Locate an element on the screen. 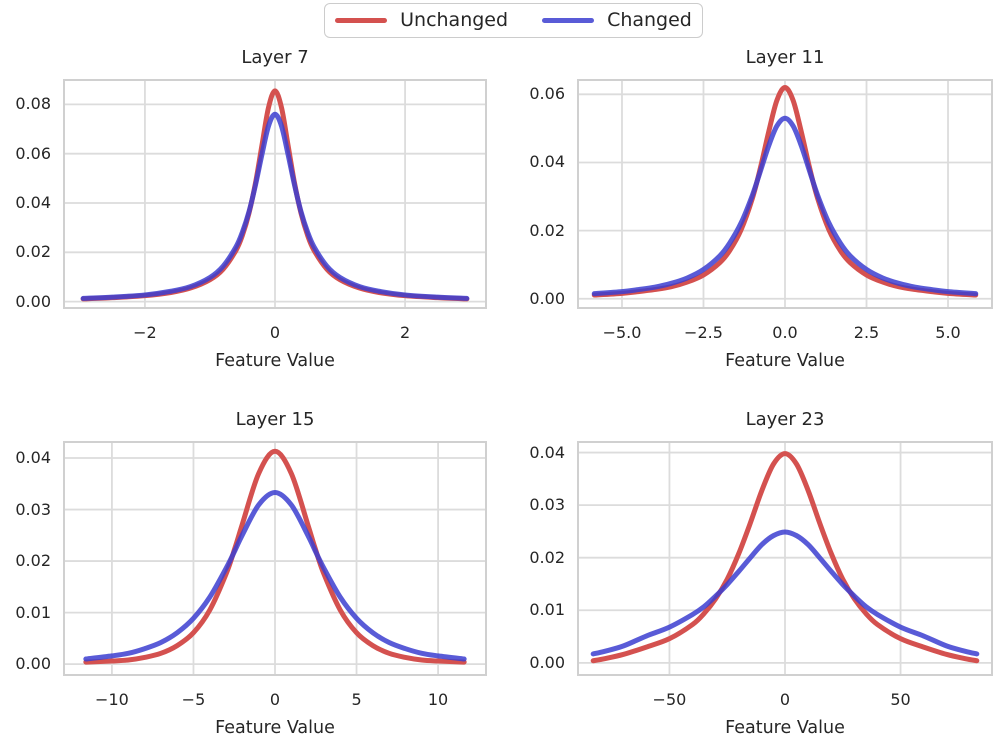 This screenshot has height=747, width=996. legend-item-unchanged: Unchanged is located at coordinates (421, 20).